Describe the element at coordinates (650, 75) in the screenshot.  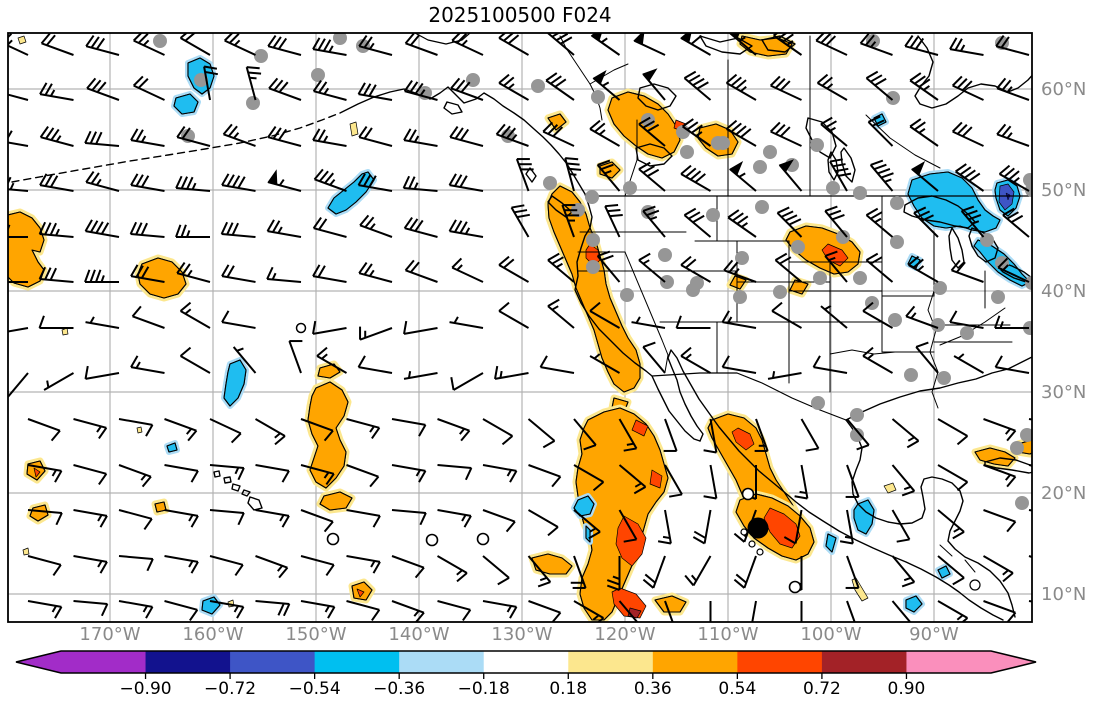
I see `wind-barb-pennant` at that location.